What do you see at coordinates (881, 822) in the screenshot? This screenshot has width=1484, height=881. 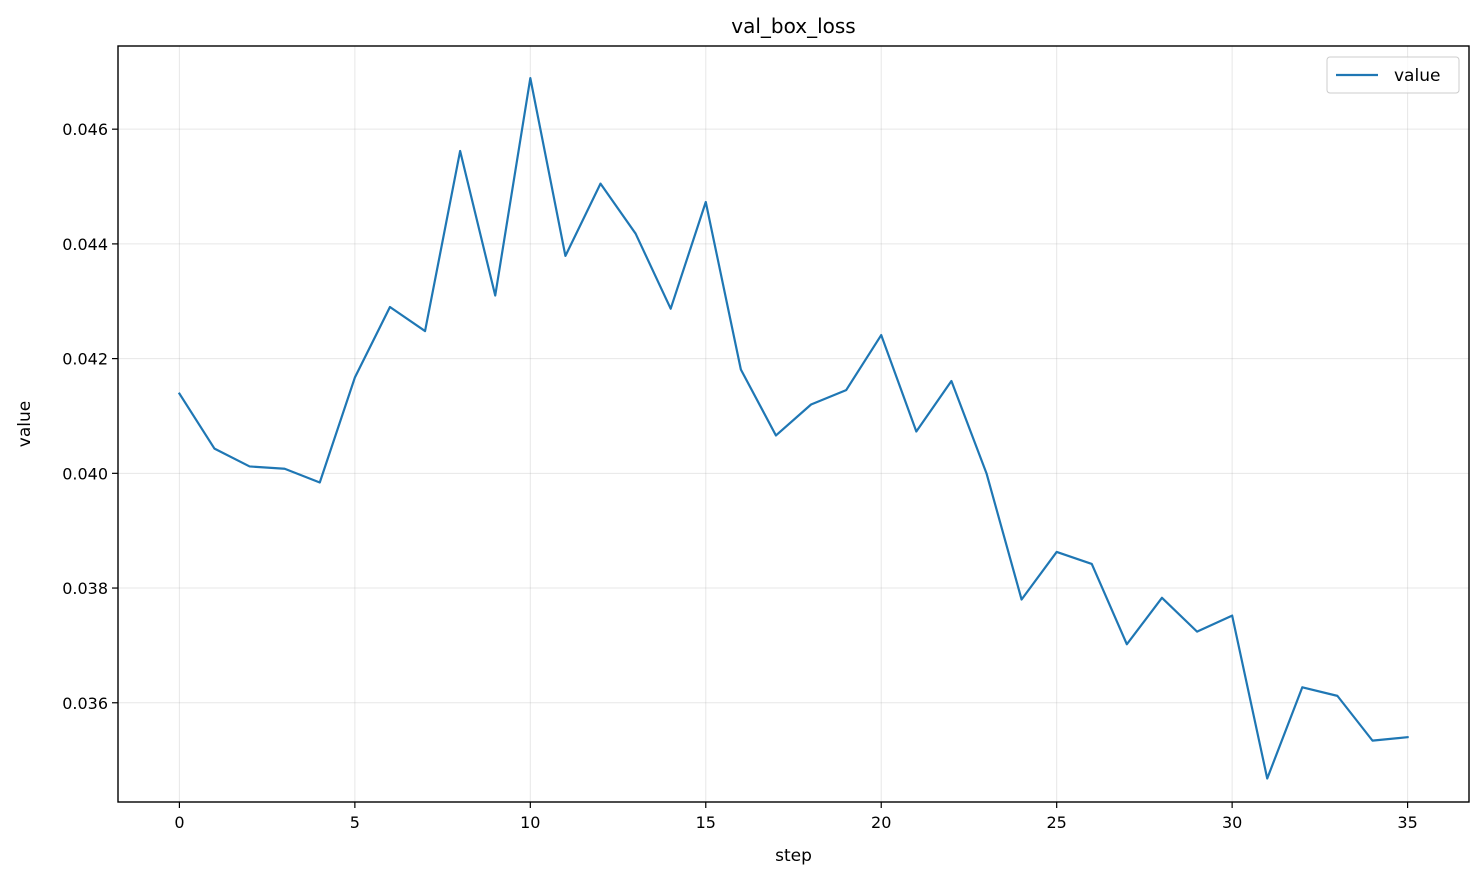 I see `x-tick-label: 20` at bounding box center [881, 822].